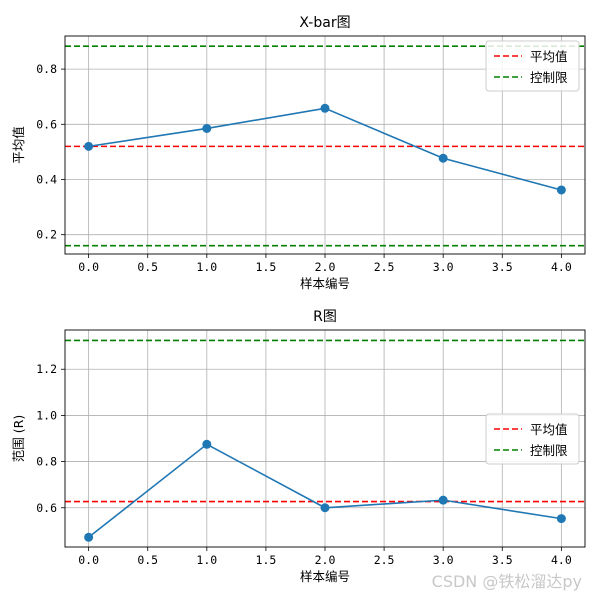 This screenshot has height=600, width=600. What do you see at coordinates (46, 179) in the screenshot?
I see `y-tick-label: 0.4` at bounding box center [46, 179].